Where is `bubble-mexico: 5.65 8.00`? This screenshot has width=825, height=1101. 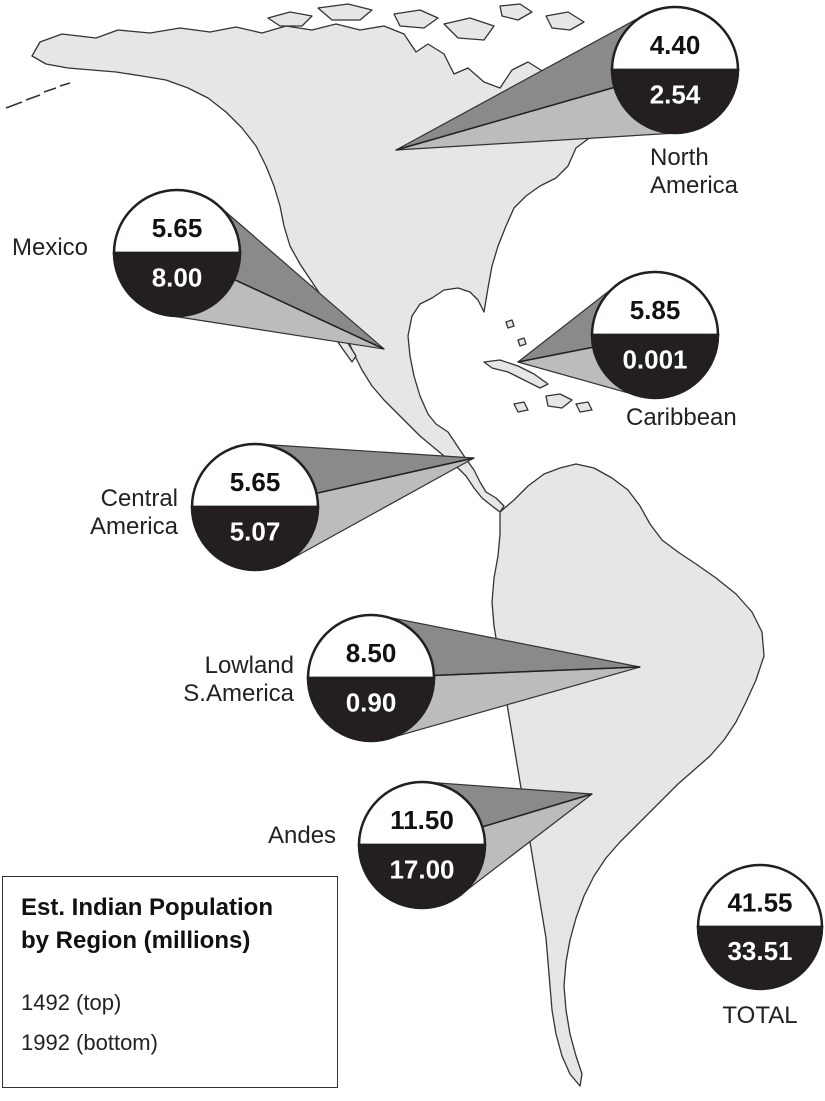
bubble-mexico: 5.65 8.00 is located at coordinates (177, 253).